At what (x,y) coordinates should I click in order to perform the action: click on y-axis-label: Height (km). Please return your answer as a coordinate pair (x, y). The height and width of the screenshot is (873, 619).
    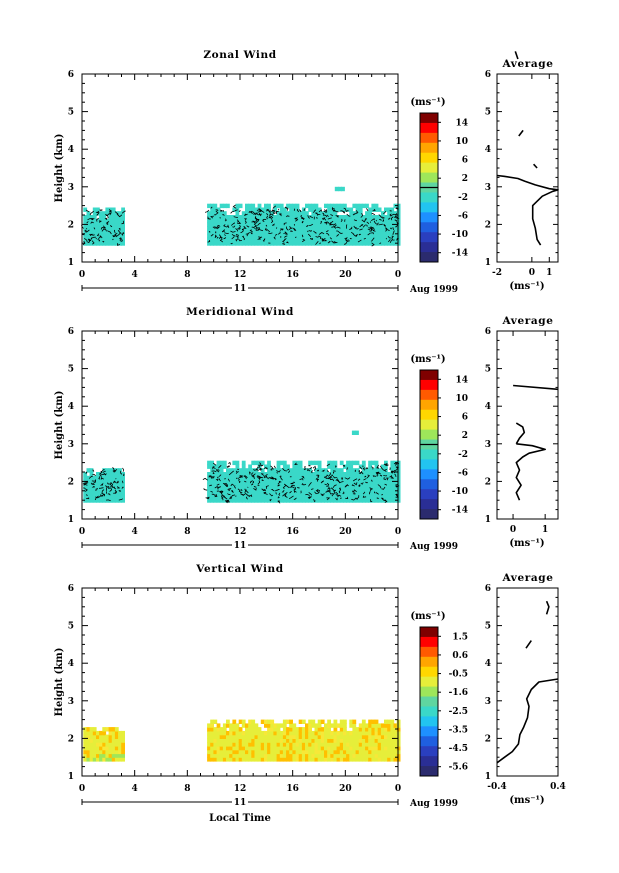
    Looking at the image, I should click on (59, 425).